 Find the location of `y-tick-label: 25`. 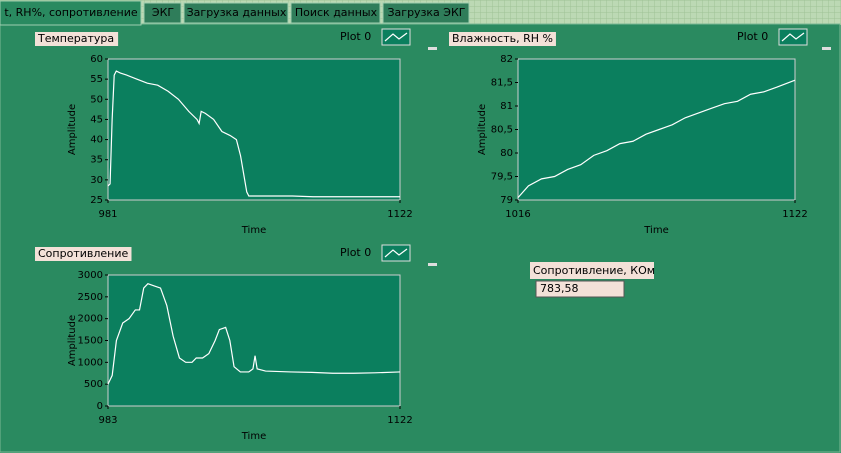

y-tick-label: 25 is located at coordinates (96, 200).